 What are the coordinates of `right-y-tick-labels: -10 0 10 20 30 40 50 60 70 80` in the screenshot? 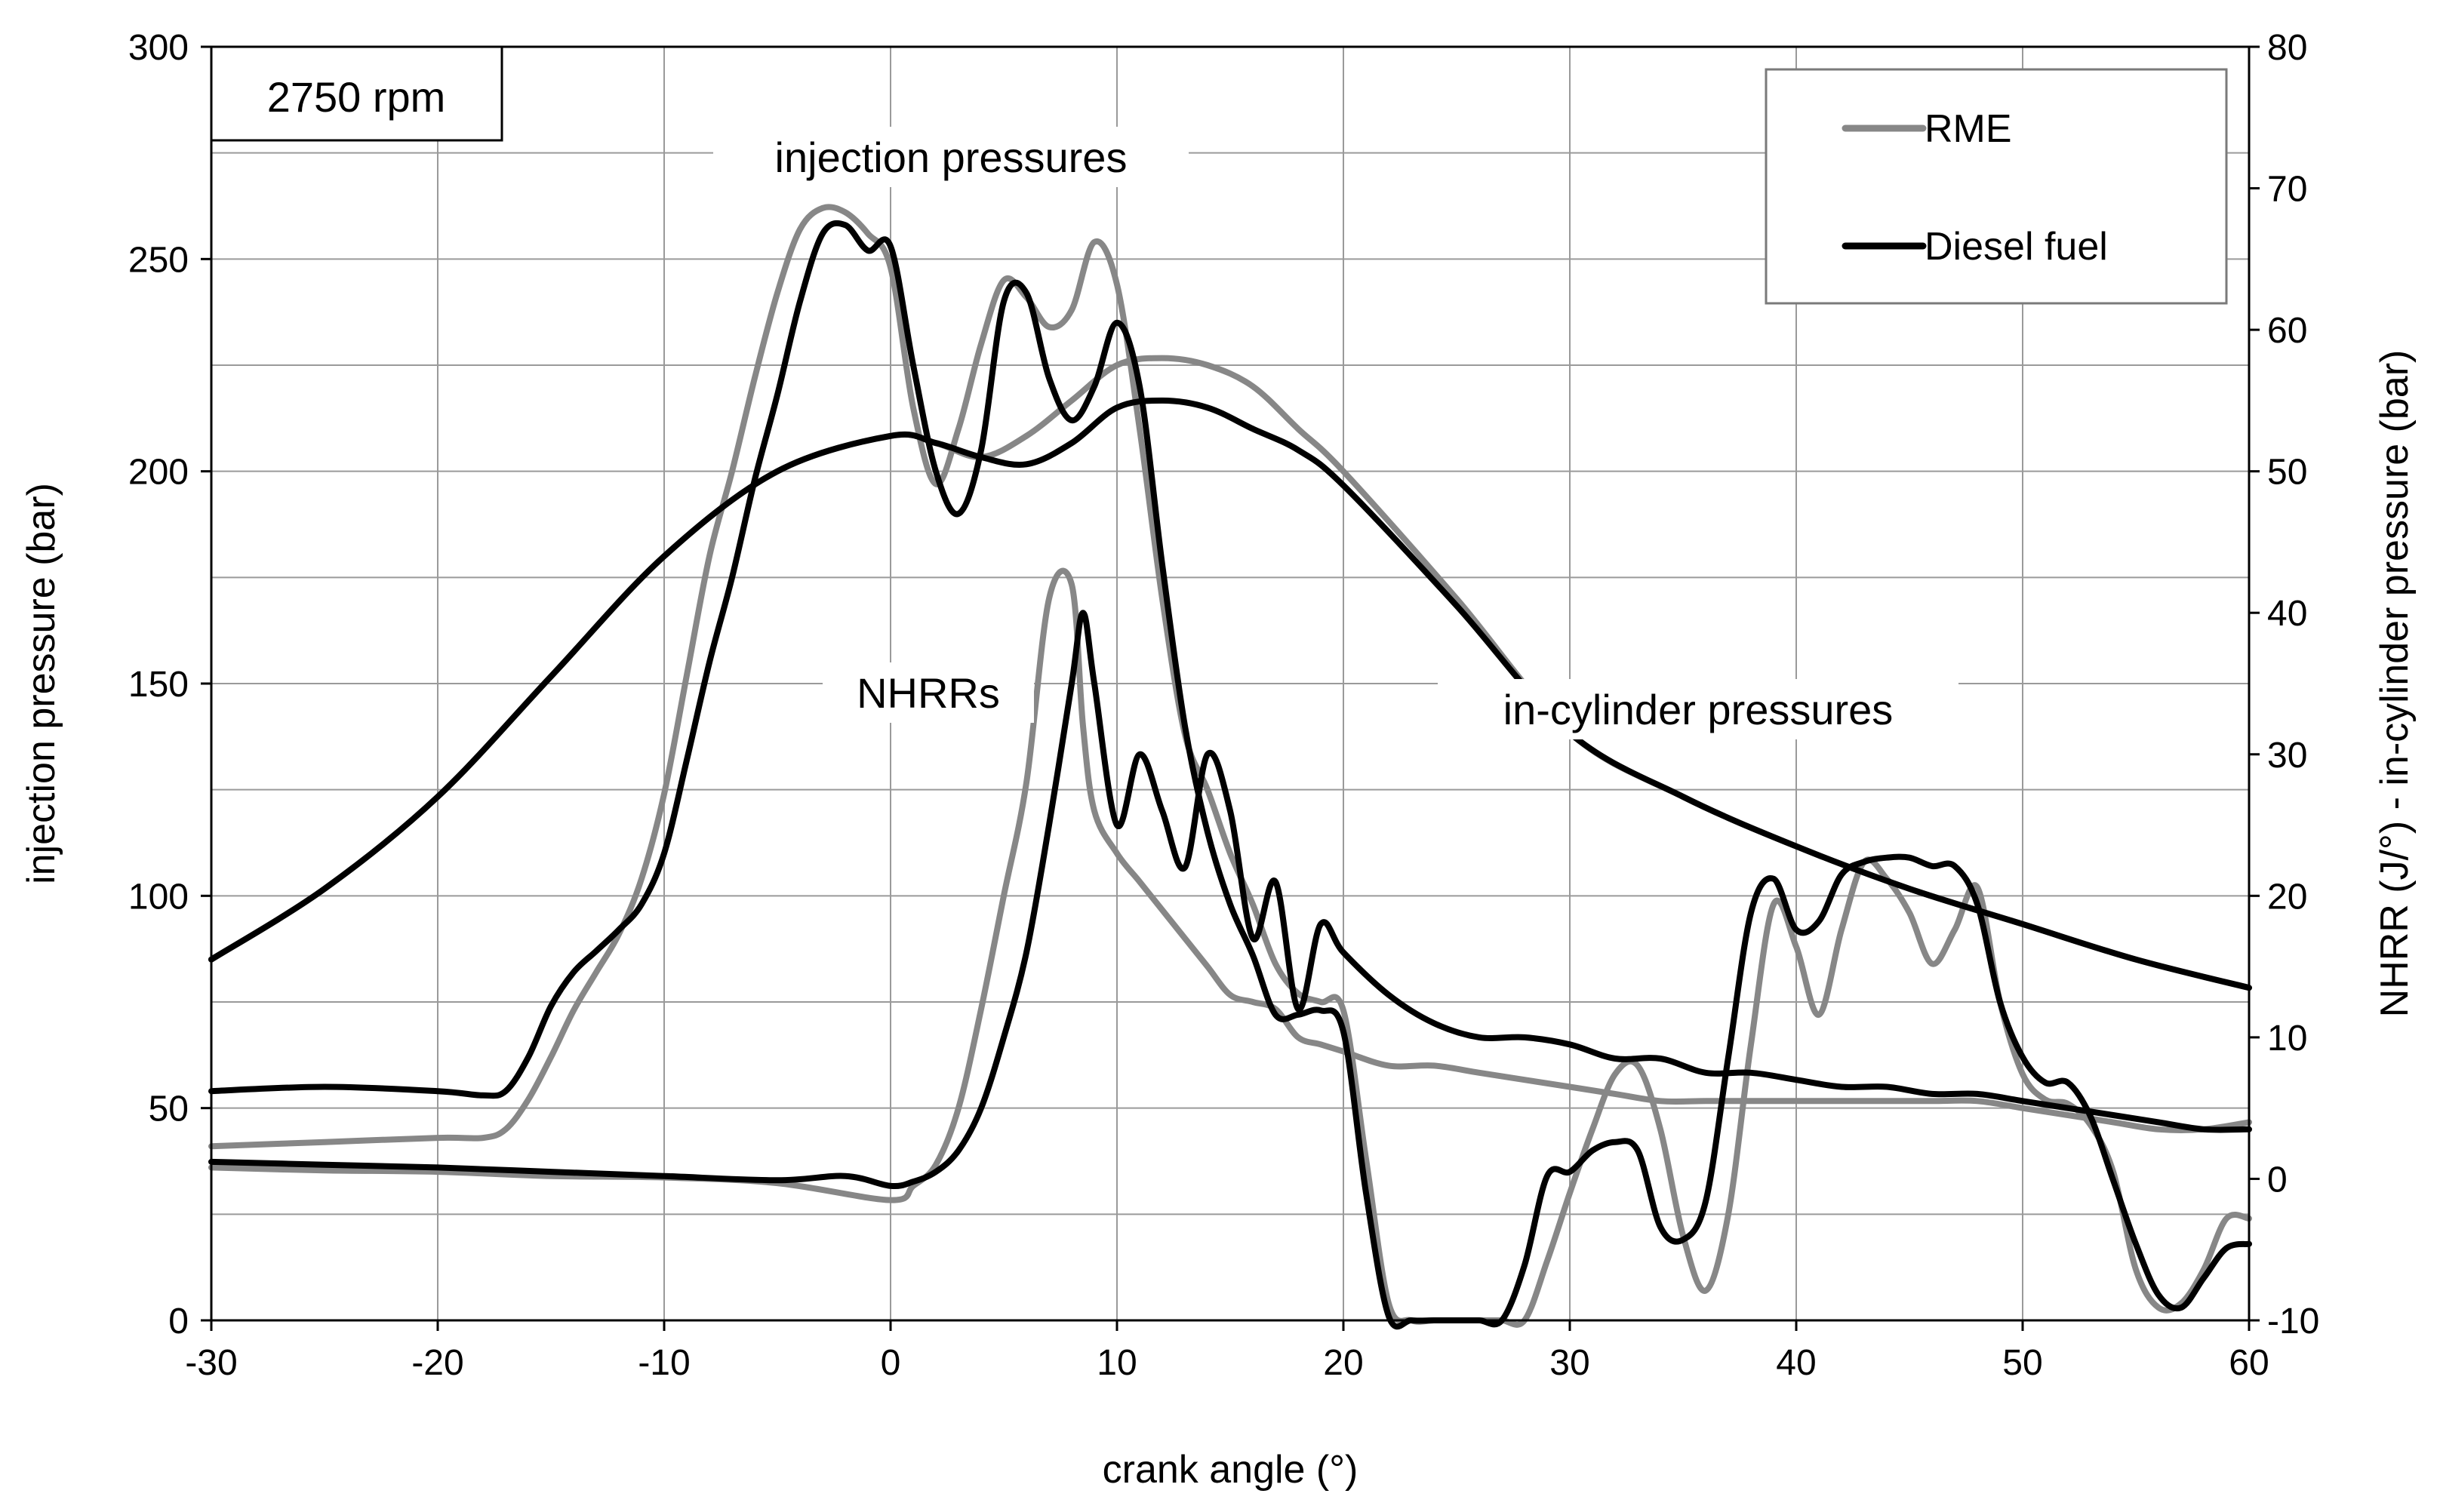 It's located at (2293, 684).